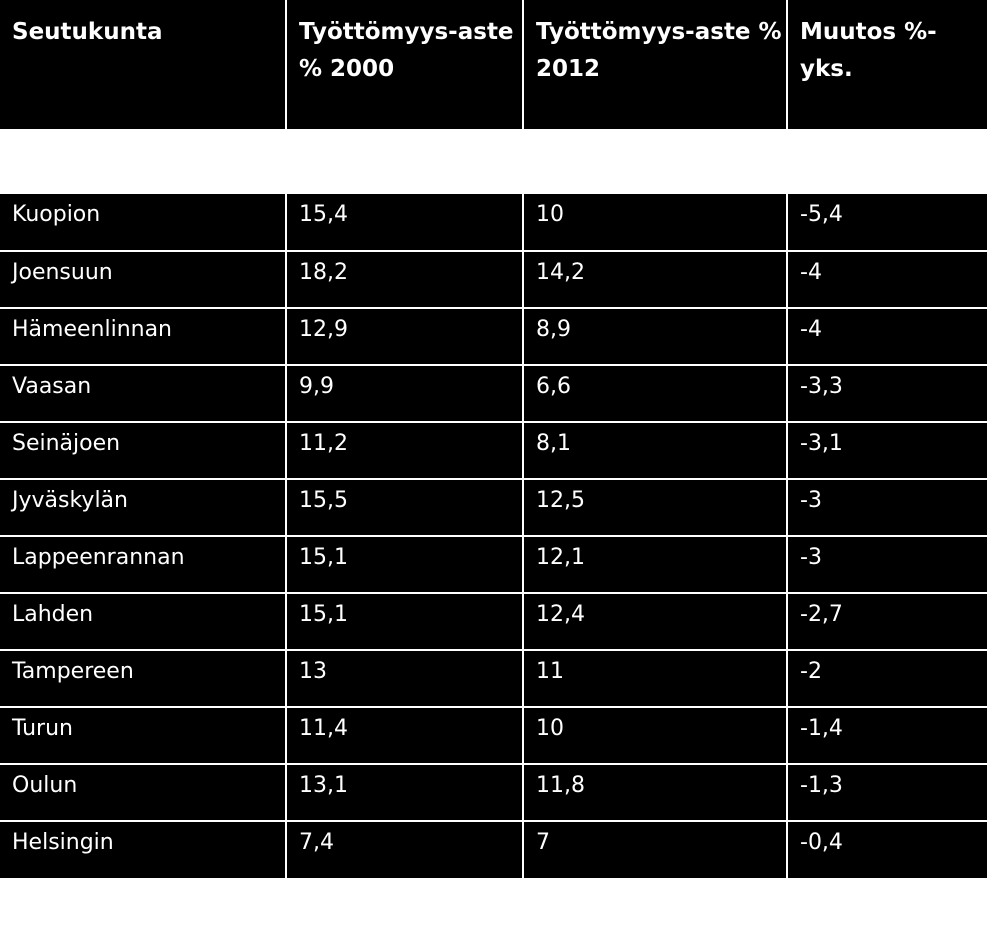  What do you see at coordinates (404, 279) in the screenshot?
I see `unemployment-2000-cell: 18,2` at bounding box center [404, 279].